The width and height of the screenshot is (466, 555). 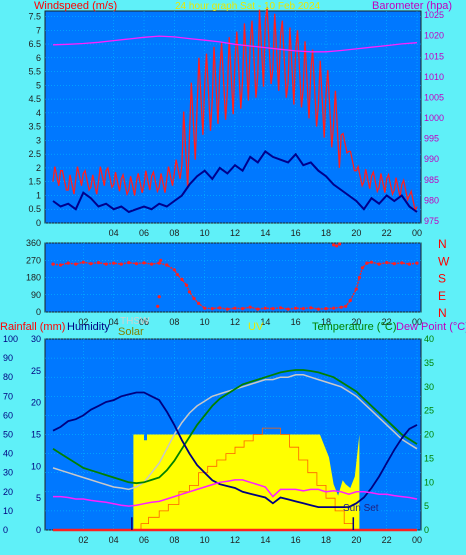 I want to click on rain-tick-label: 15, so click(x=36, y=435).